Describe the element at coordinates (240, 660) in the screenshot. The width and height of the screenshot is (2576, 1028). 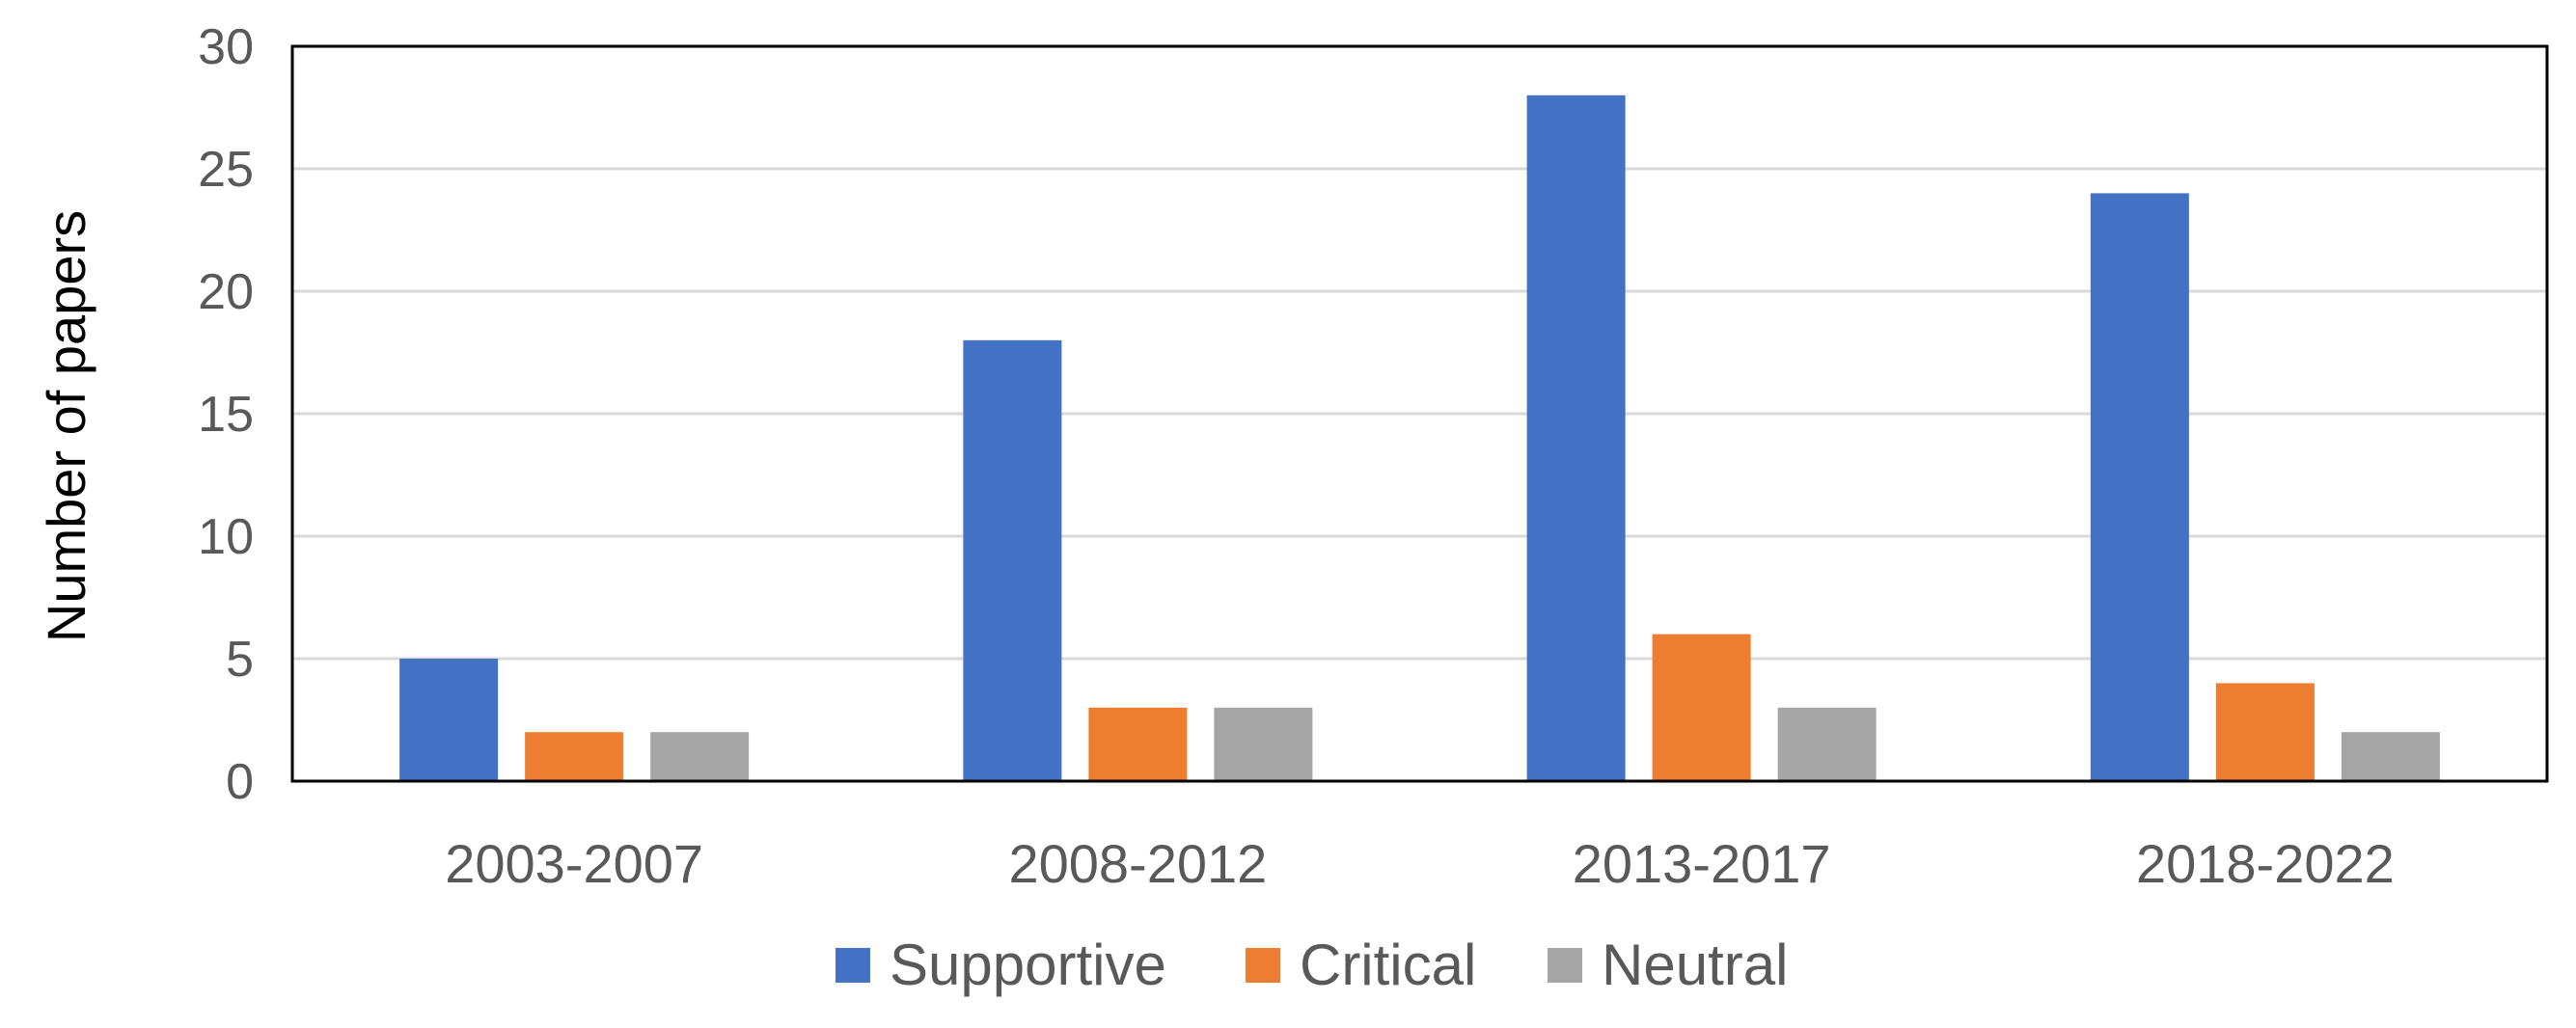
I see `y-tick-label: 5` at that location.